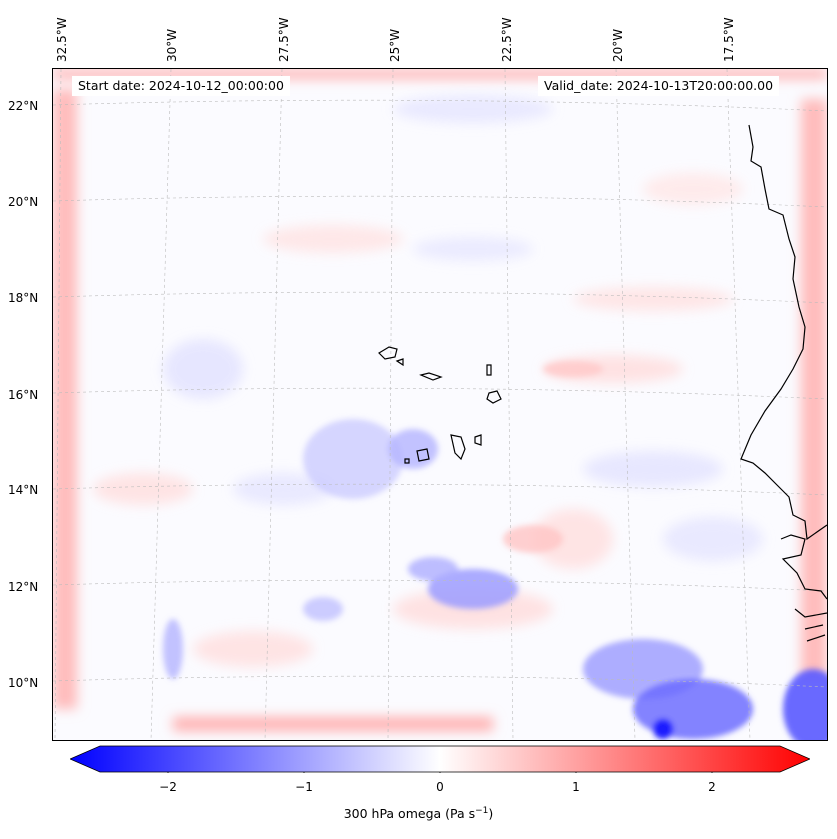 The width and height of the screenshot is (837, 839). Describe the element at coordinates (172, 45) in the screenshot. I see `lon-label-30w: 30°W` at that location.